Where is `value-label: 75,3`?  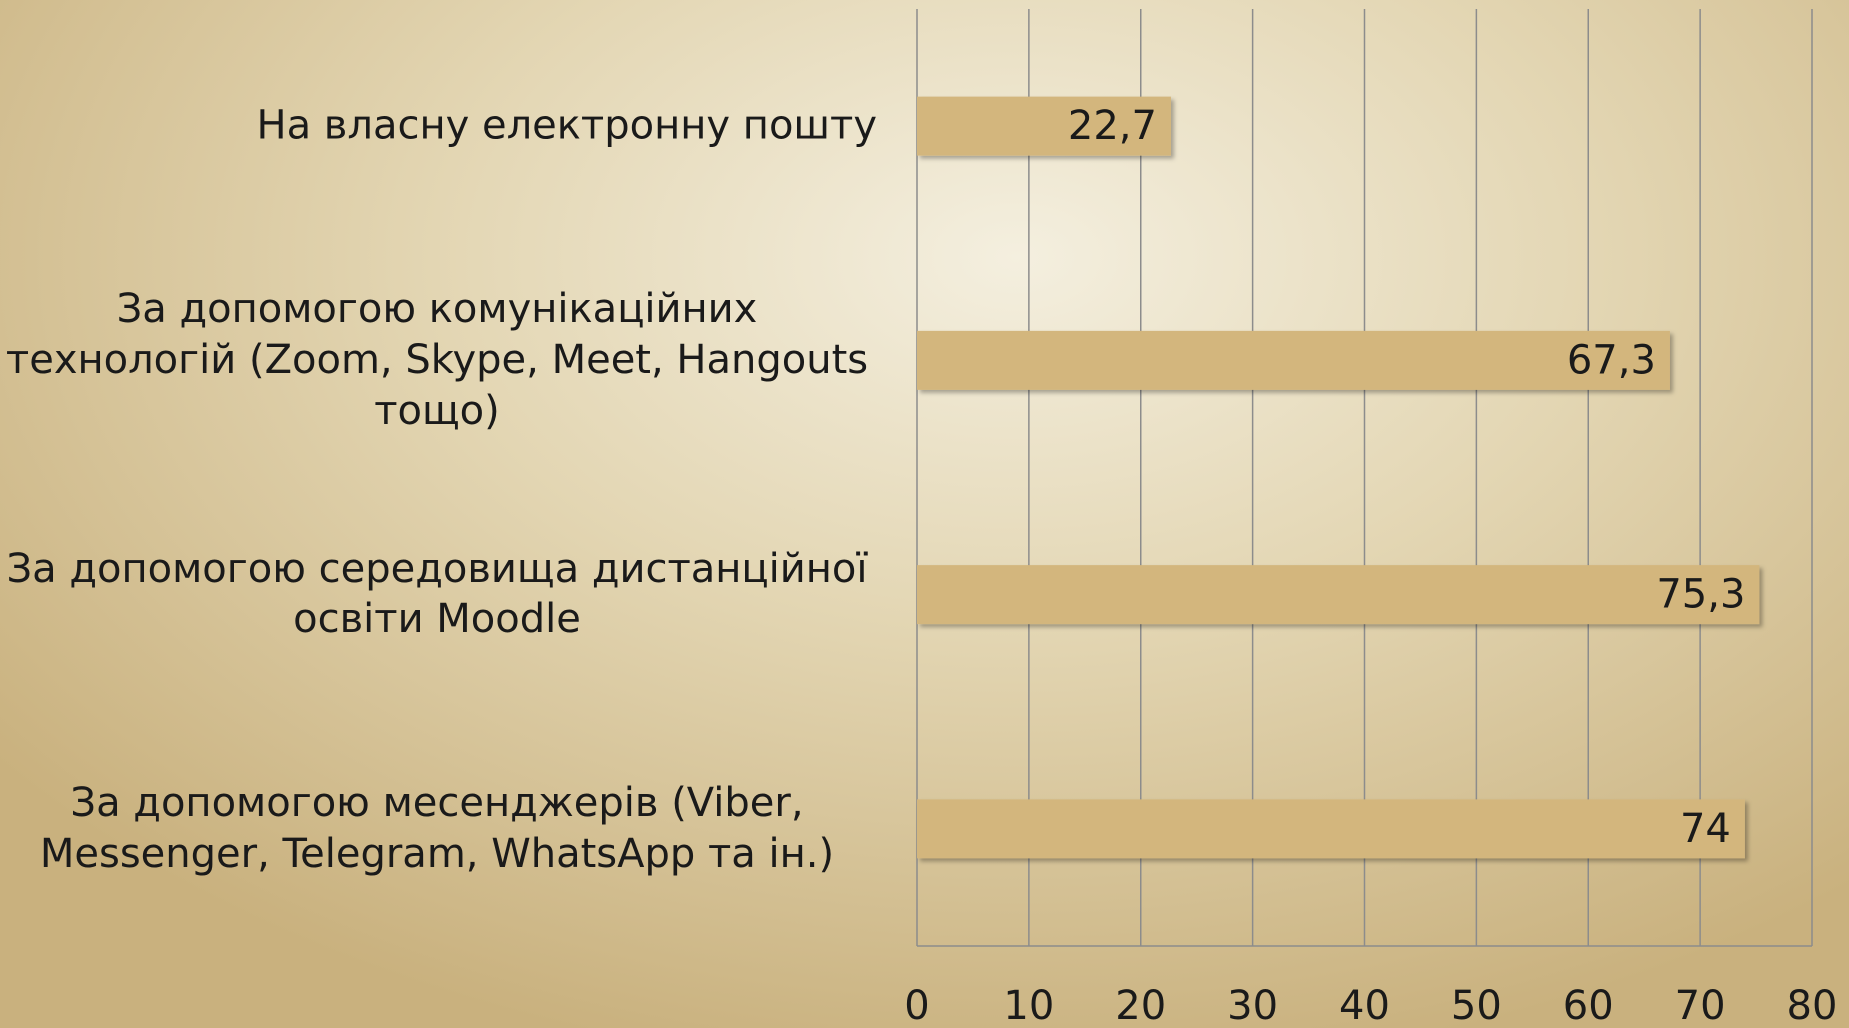 value-label: 75,3 is located at coordinates (1700, 595).